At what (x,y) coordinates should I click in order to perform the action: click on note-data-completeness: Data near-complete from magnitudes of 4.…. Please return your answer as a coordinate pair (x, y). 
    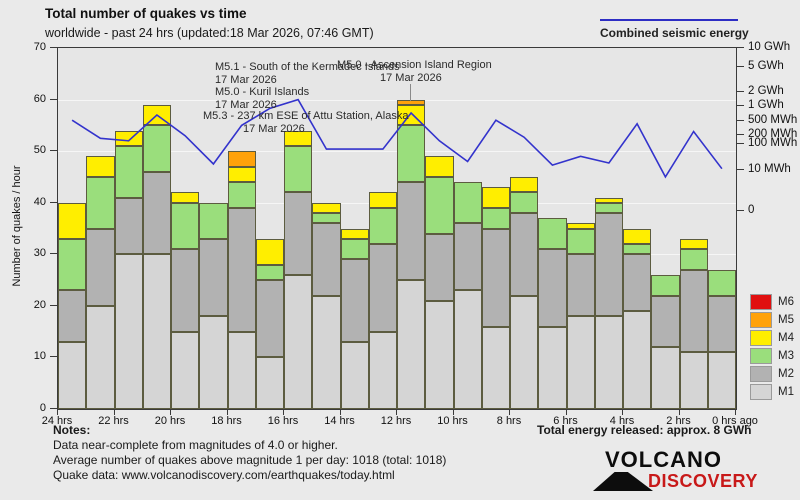
    Looking at the image, I should click on (195, 445).